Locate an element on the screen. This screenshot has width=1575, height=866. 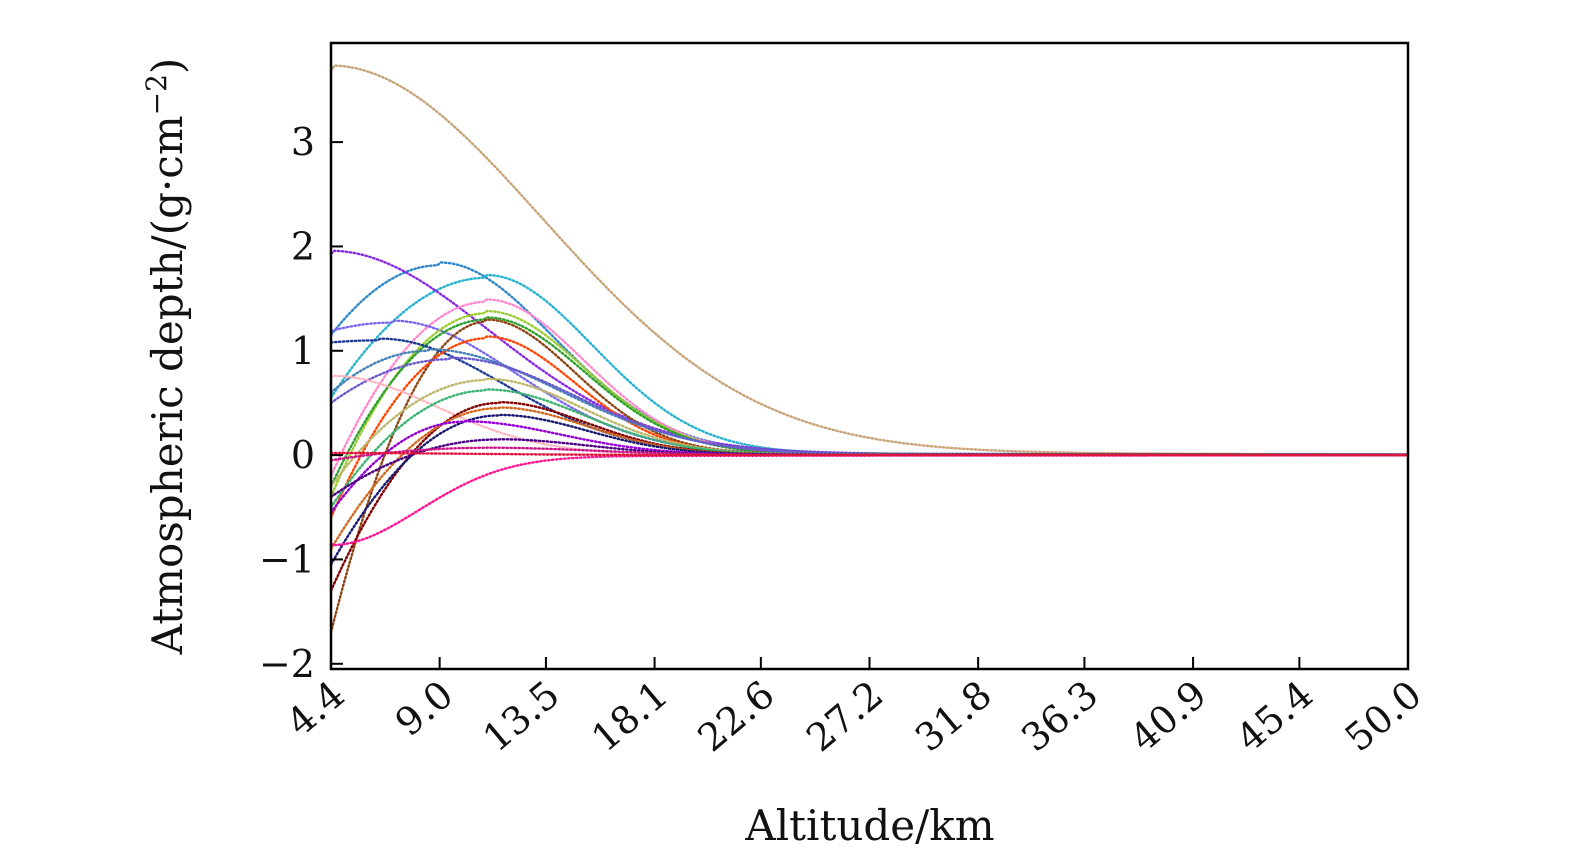
y-axis: −2 −1 0 1 2 3 is located at coordinates (301, 403).